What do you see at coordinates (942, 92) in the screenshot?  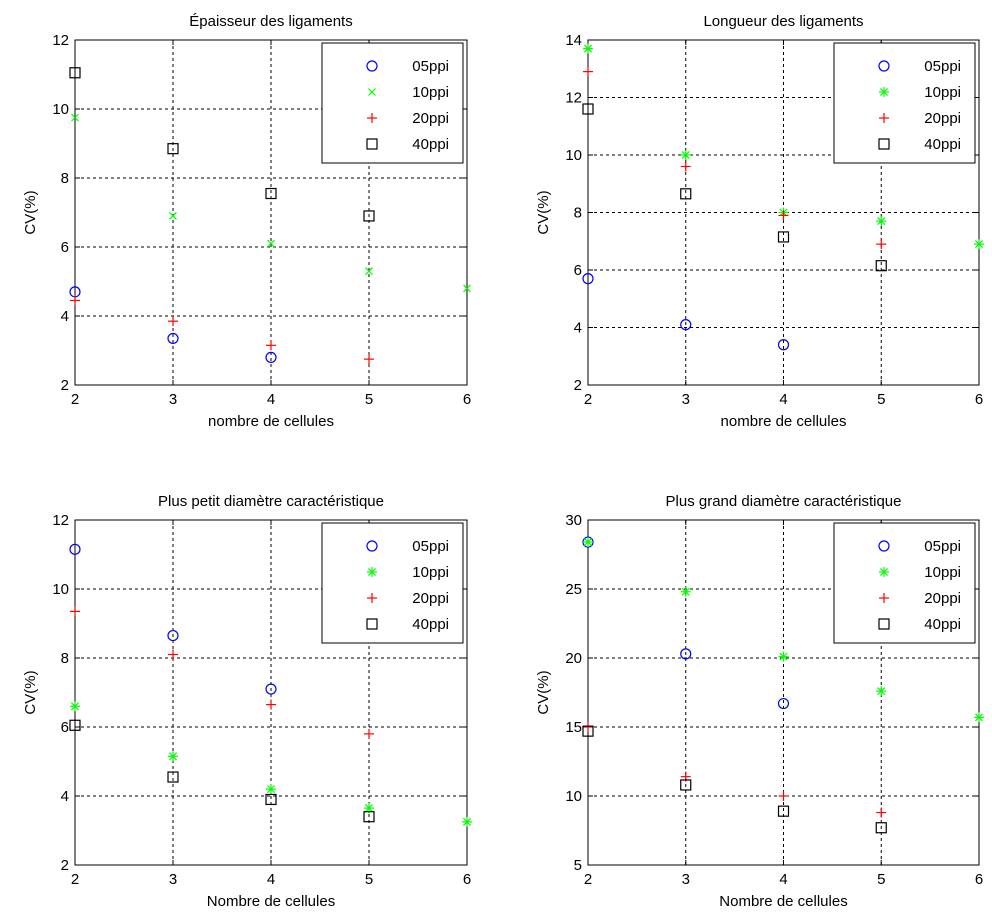 I see `legend-label: 10ppi` at bounding box center [942, 92].